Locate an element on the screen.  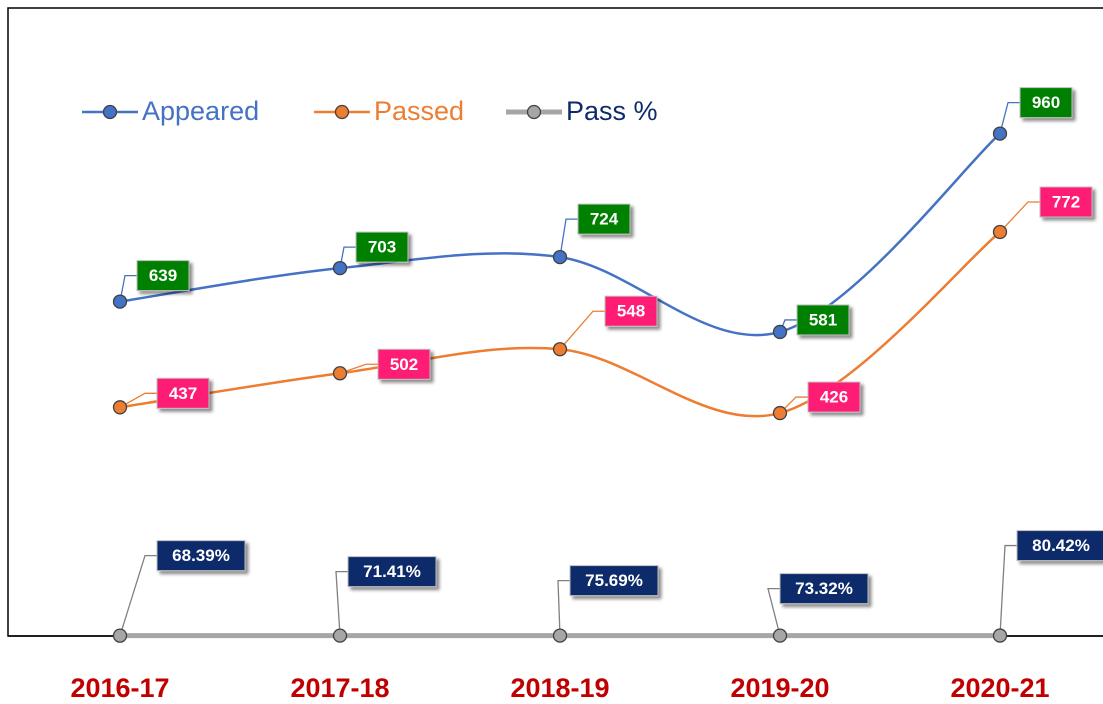
data-label: 960 is located at coordinates (1046, 102).